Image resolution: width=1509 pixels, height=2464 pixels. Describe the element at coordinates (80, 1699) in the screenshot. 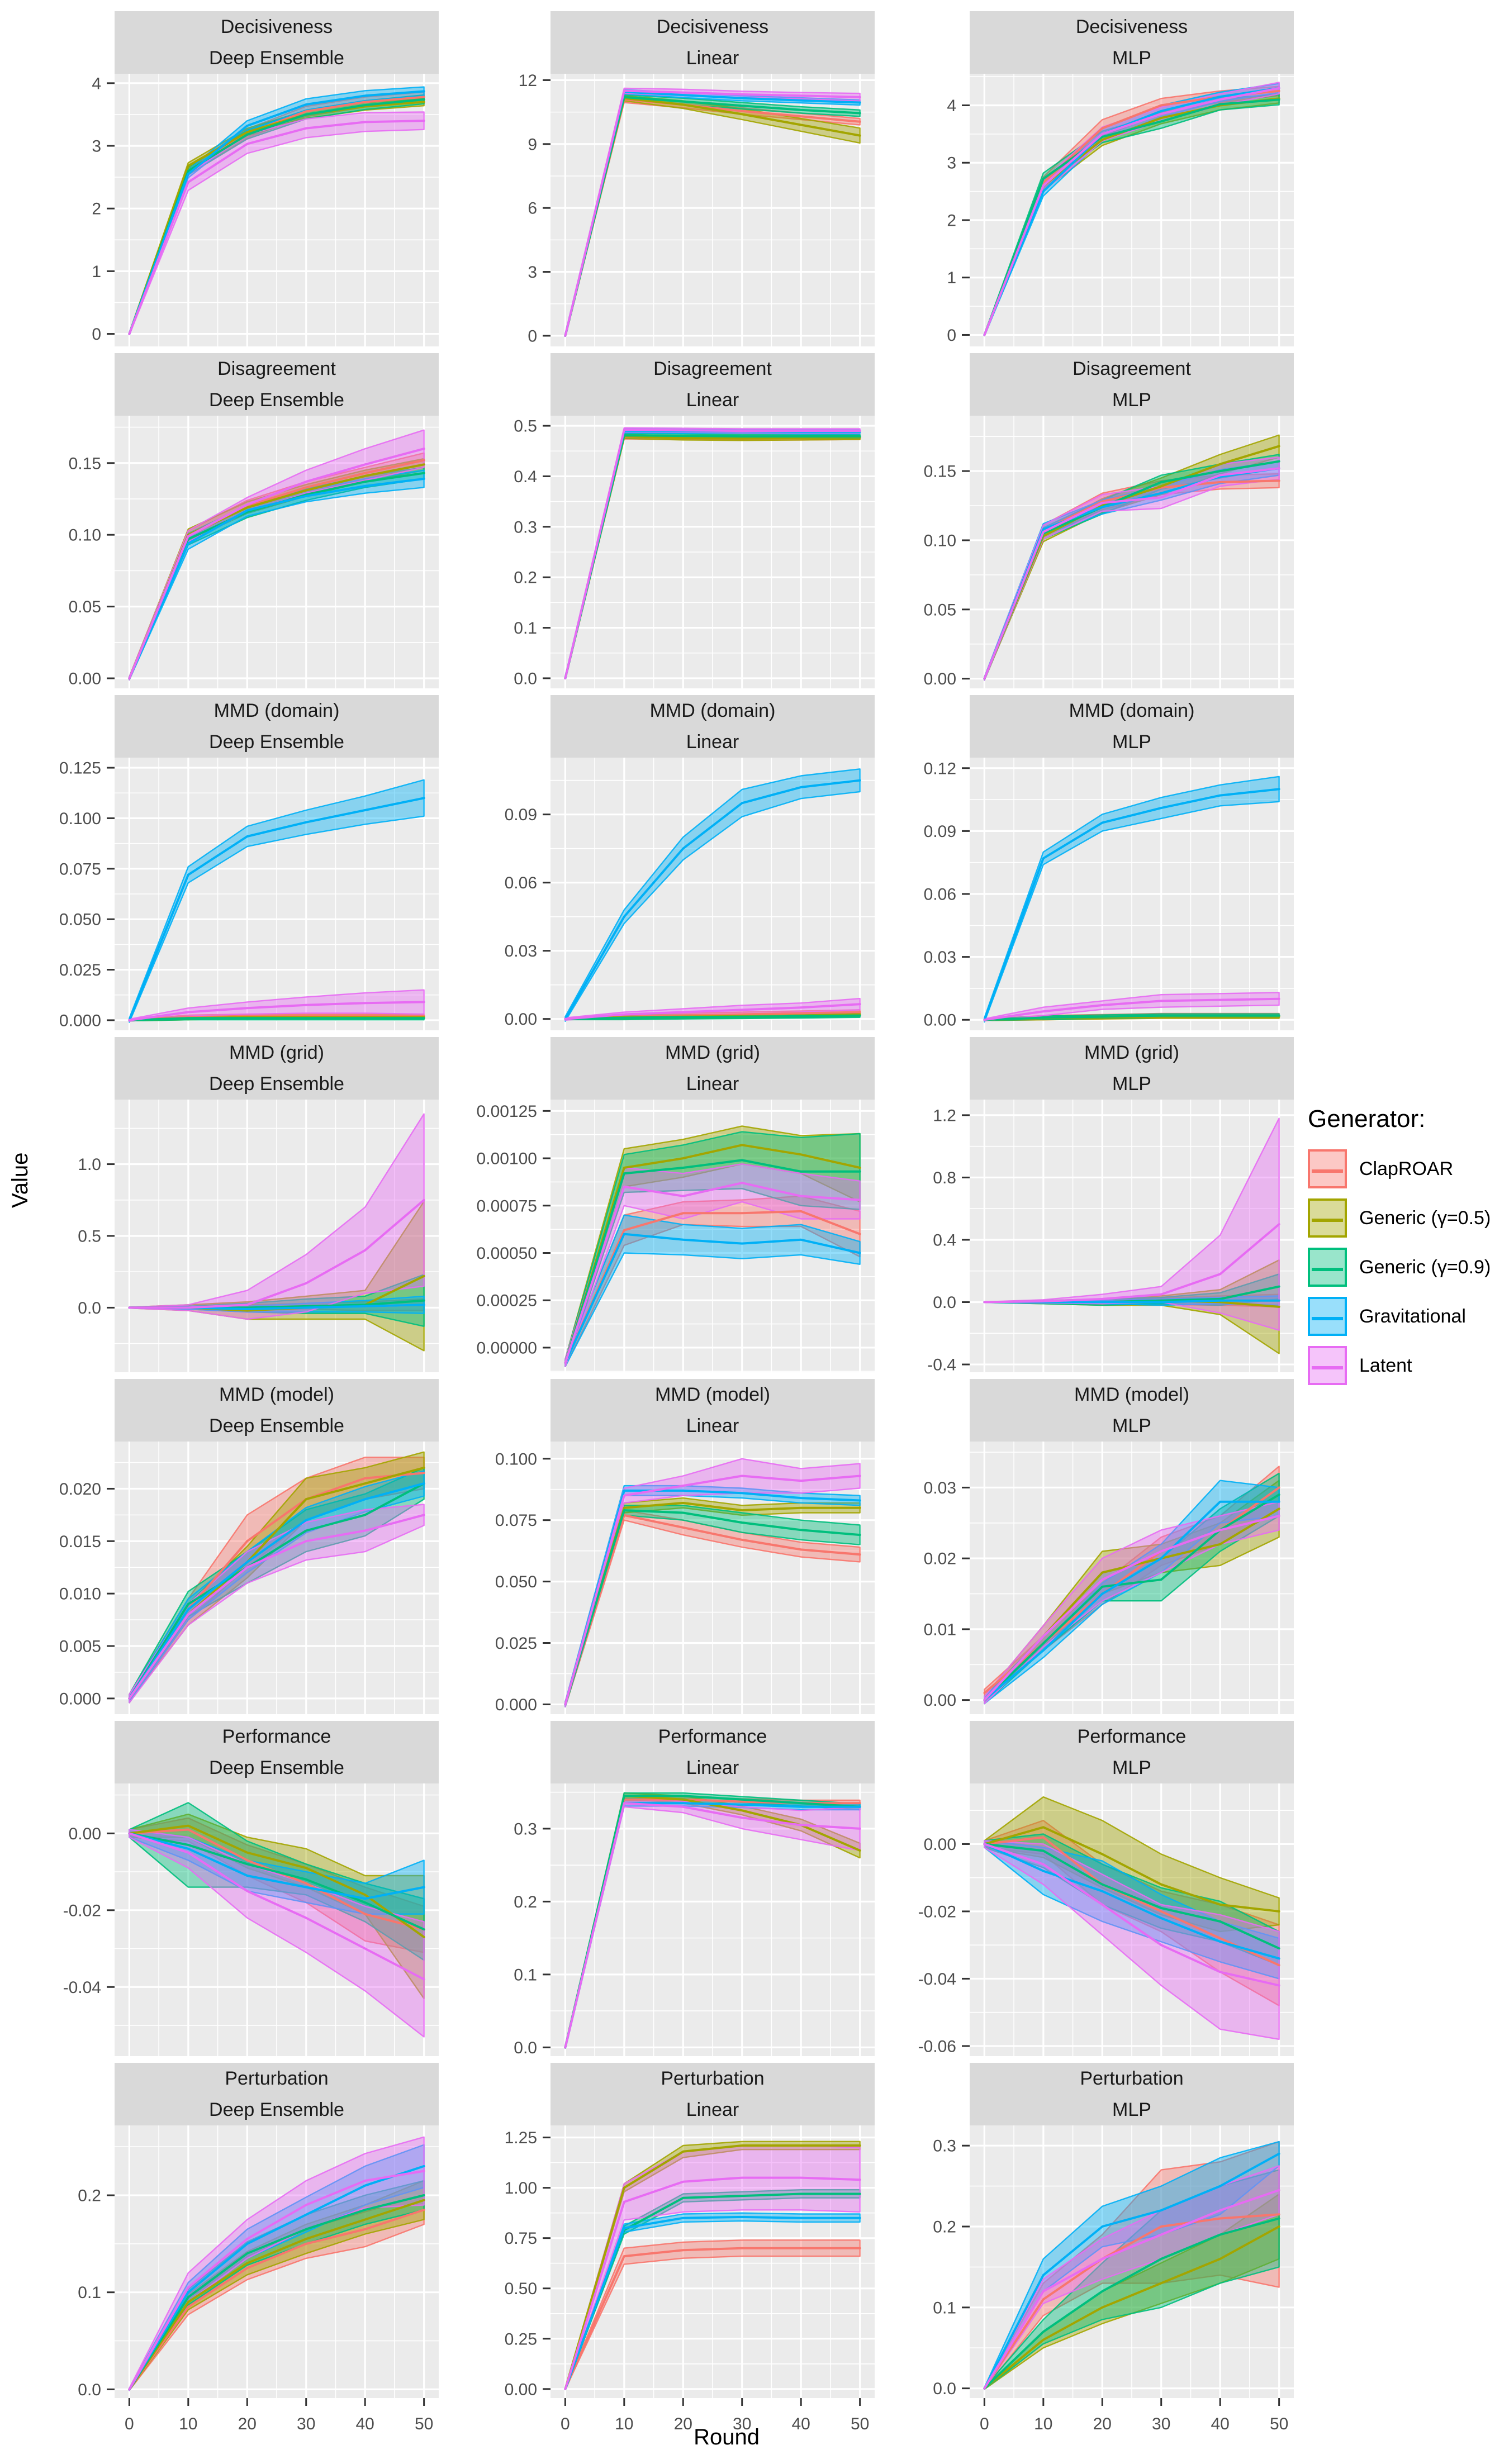

I see `y-tick-label: 0.000` at that location.